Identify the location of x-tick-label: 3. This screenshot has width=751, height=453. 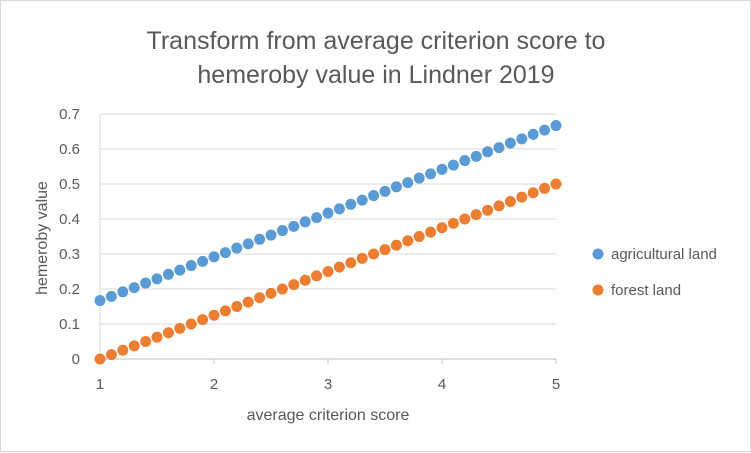
(328, 384).